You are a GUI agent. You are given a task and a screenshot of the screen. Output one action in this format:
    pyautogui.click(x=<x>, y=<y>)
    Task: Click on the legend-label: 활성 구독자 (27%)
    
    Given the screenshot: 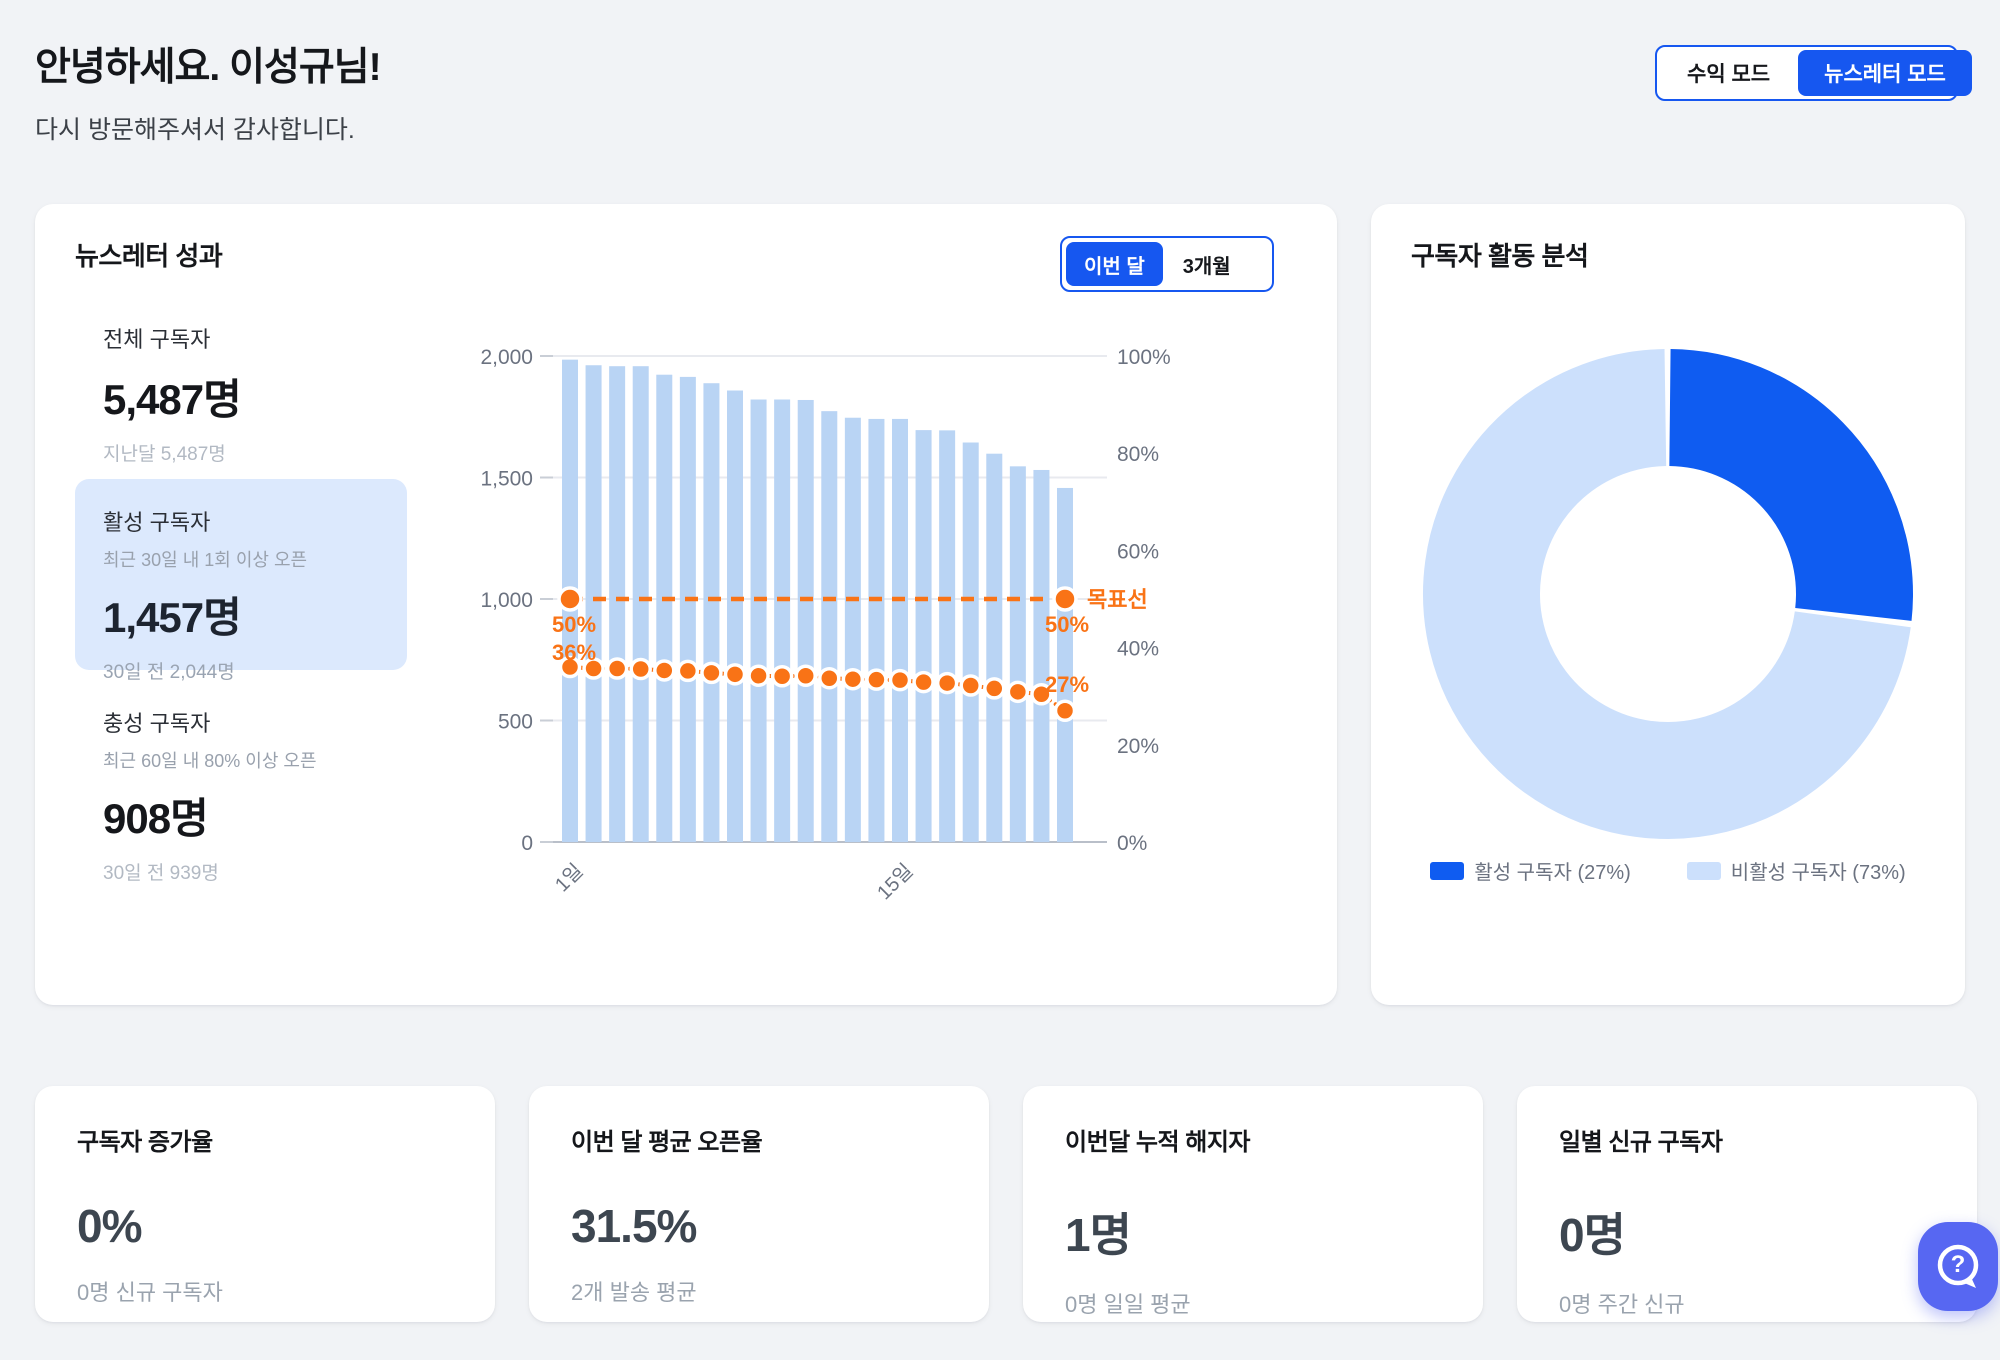 What is the action you would take?
    pyautogui.click(x=1552, y=873)
    